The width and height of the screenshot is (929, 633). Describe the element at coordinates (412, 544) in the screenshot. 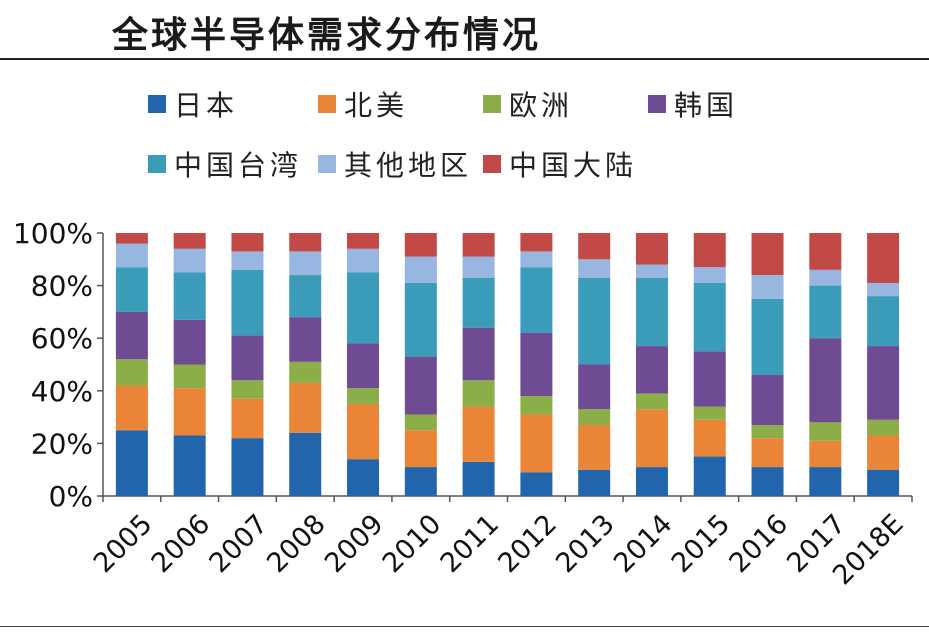

I see `x-tick-label: 2010` at that location.